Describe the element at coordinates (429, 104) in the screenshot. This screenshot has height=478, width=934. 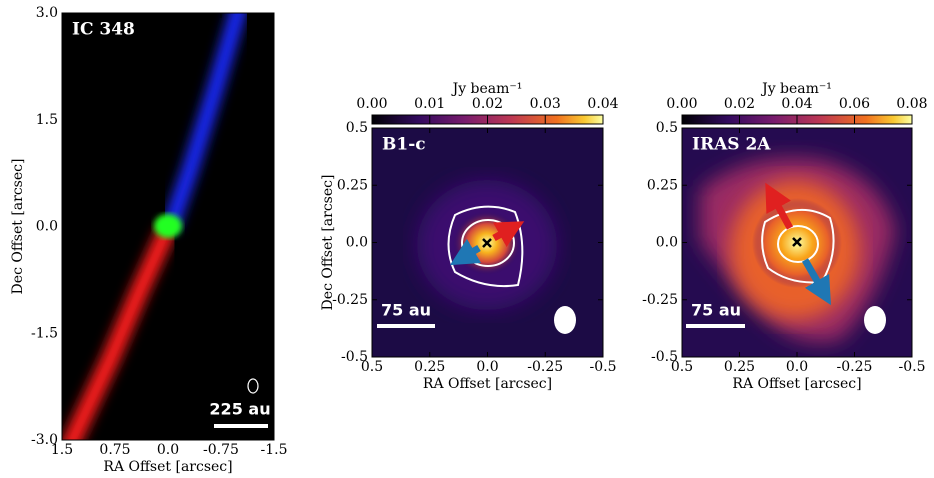
I see `colorbar-tick-label: 0.01` at that location.